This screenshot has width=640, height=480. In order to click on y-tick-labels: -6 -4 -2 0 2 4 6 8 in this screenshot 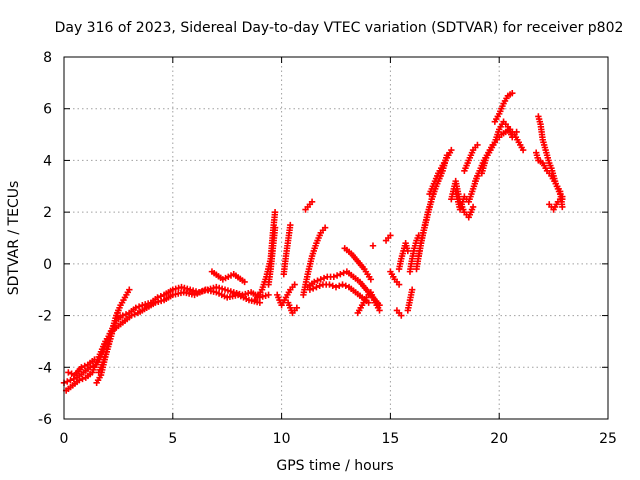, I will do `click(45, 239)`.